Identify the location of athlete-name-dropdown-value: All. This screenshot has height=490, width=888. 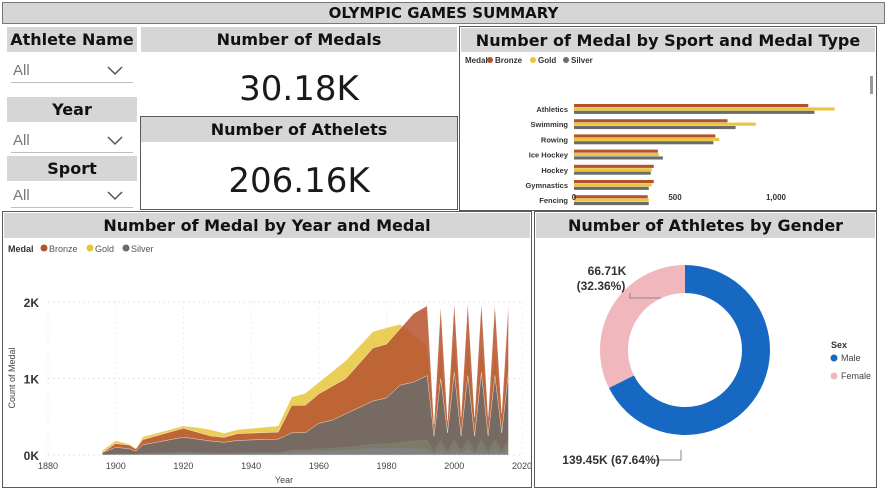
(21, 70).